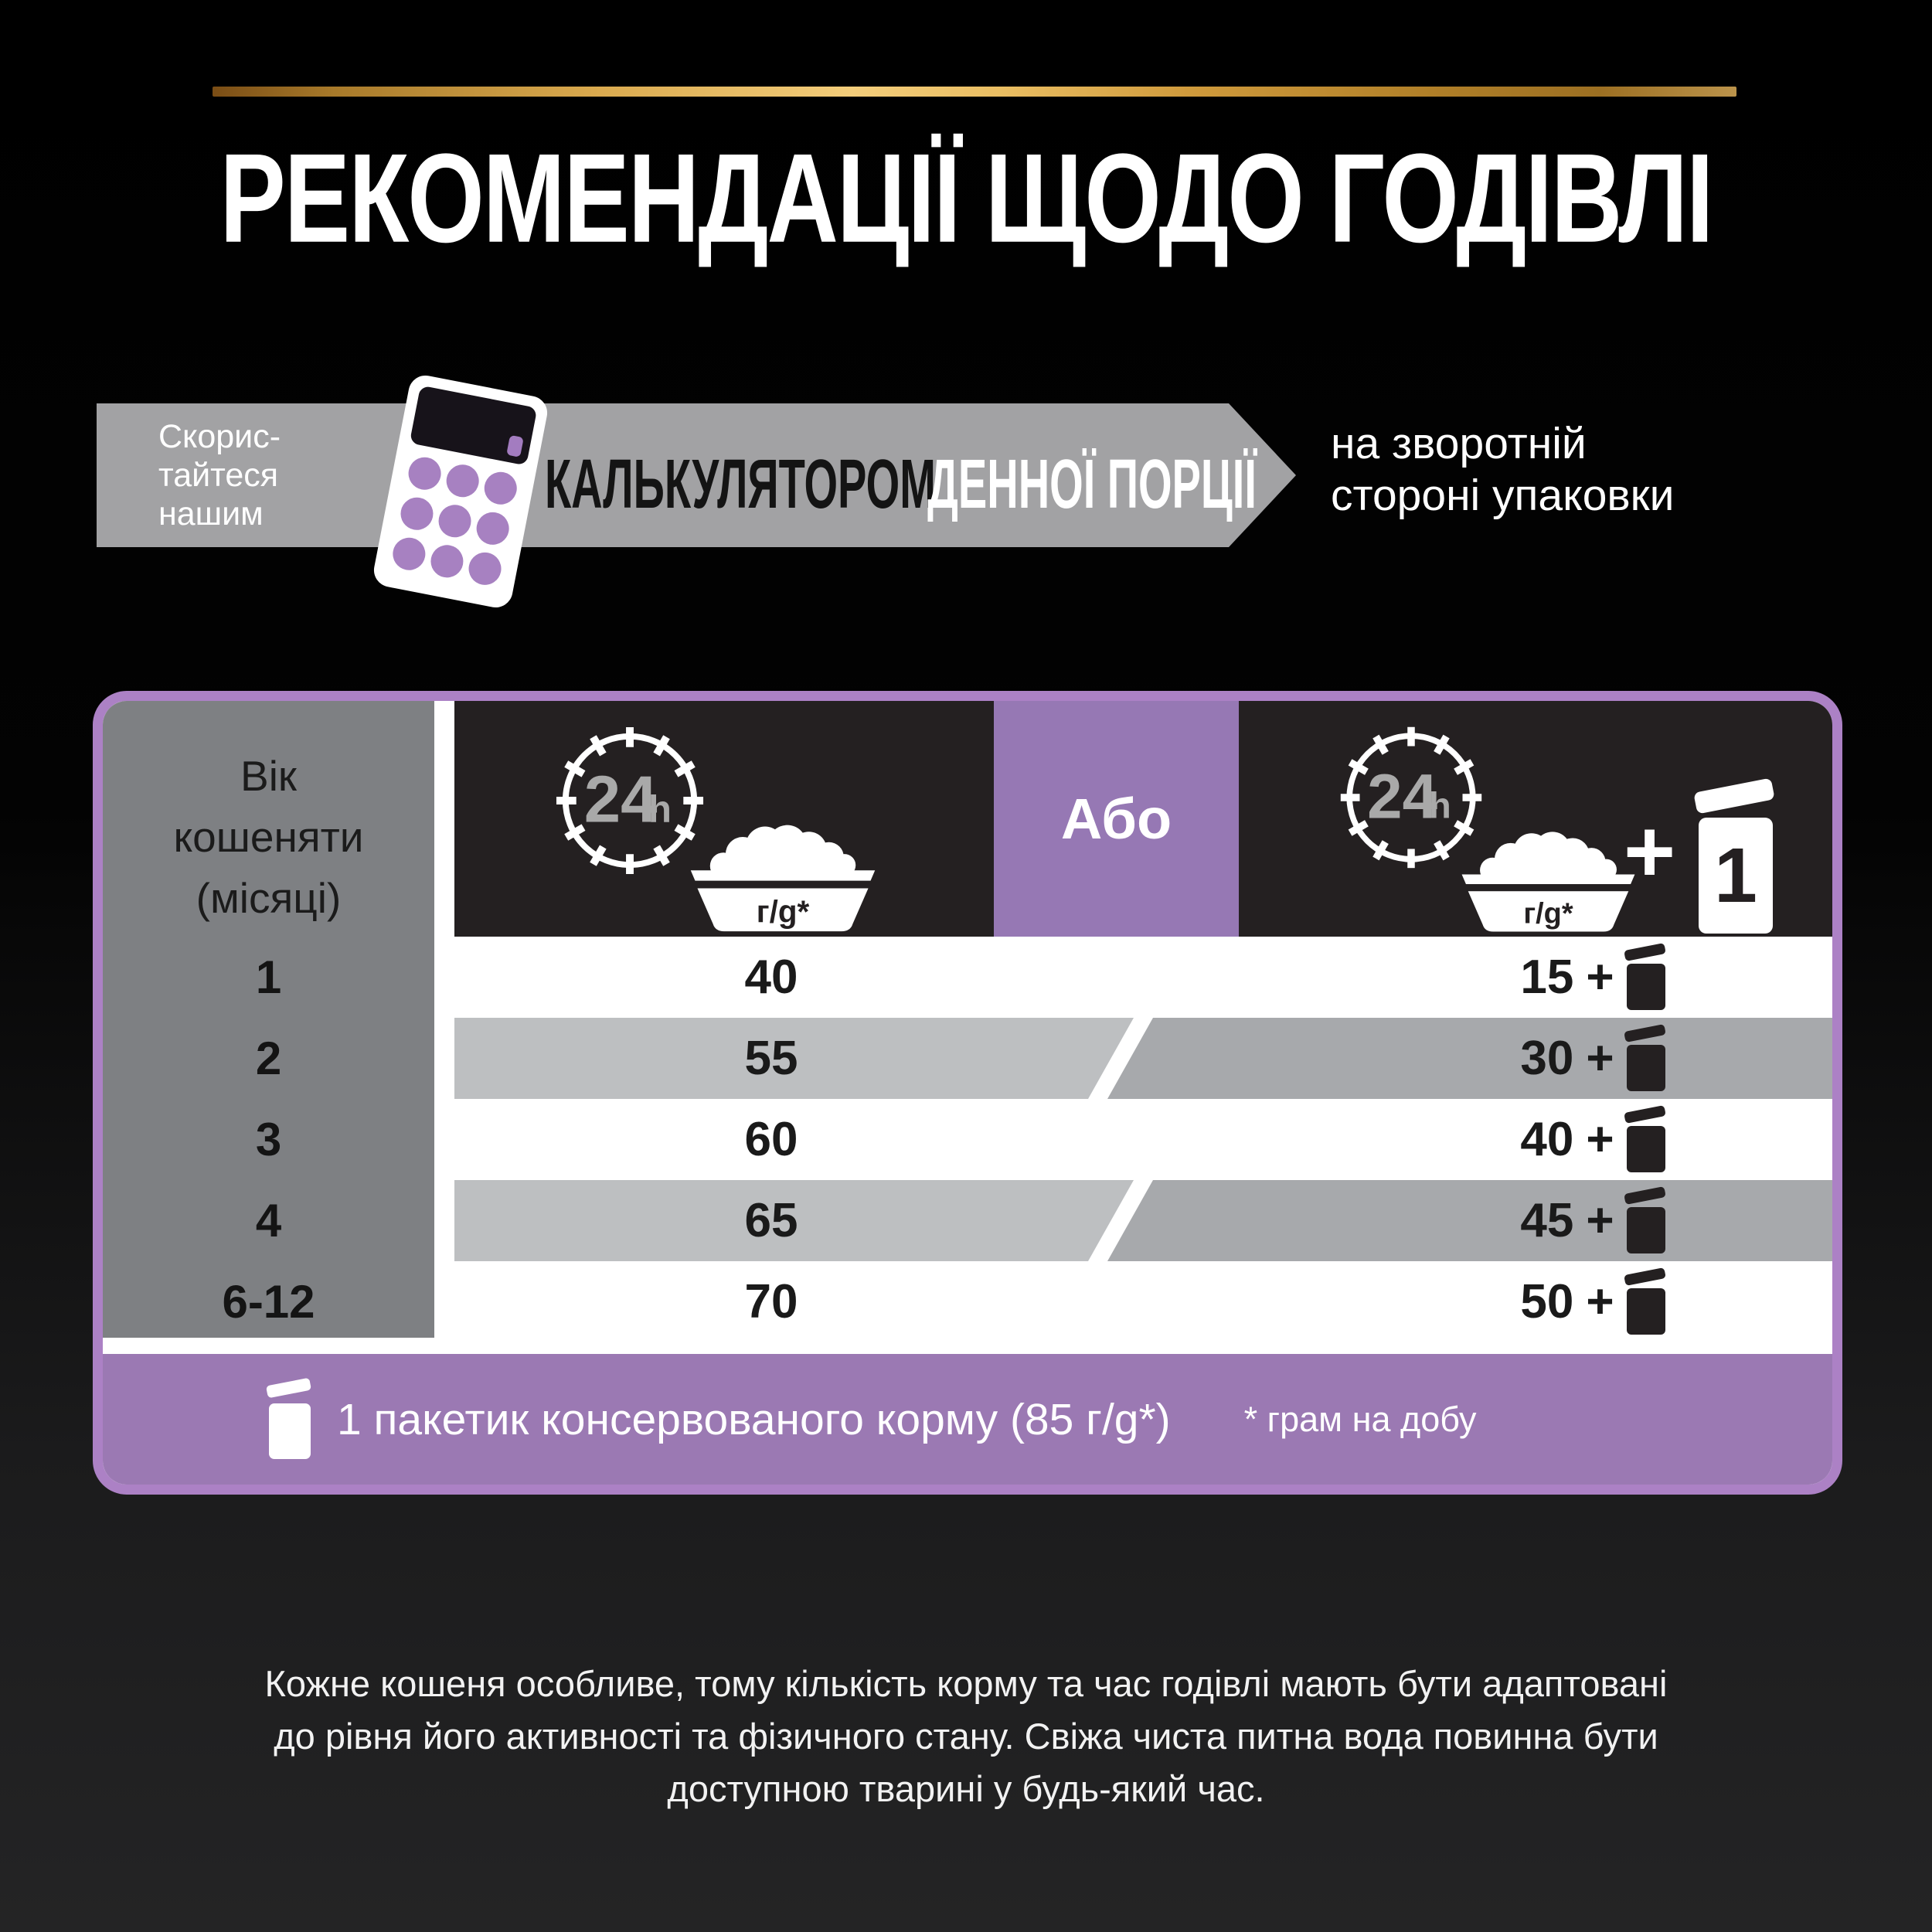 The height and width of the screenshot is (1932, 1932). I want to click on row-wet-grams: 15 +, so click(1594, 978).